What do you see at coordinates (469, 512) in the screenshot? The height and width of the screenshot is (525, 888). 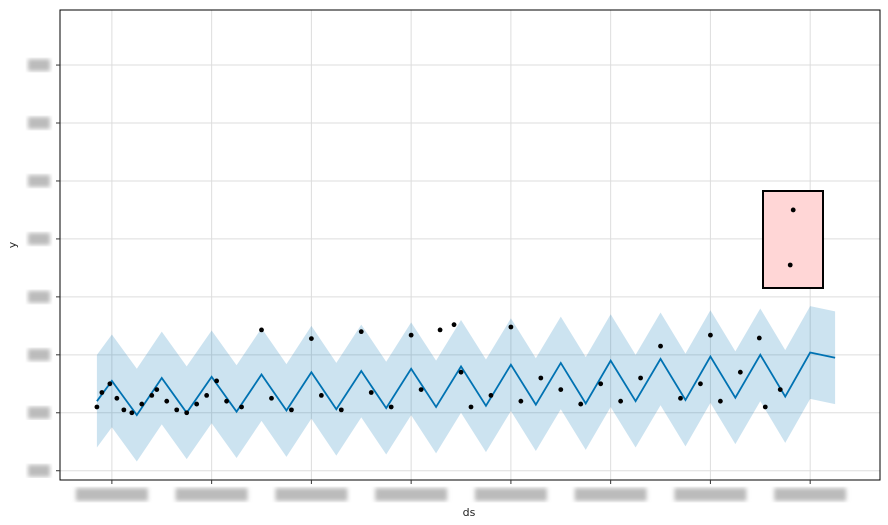 I see `x-axis-label: ds` at bounding box center [469, 512].